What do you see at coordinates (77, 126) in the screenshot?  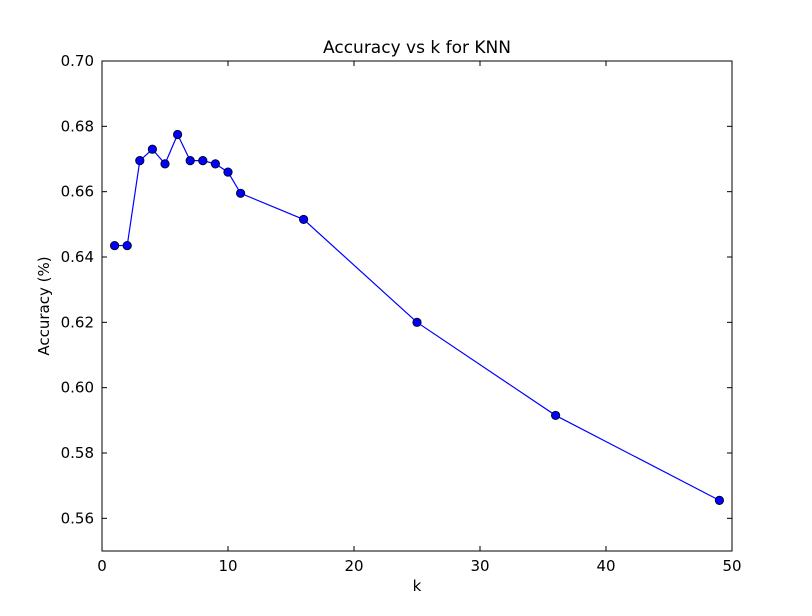 I see `y-tick-label: 0.68` at bounding box center [77, 126].